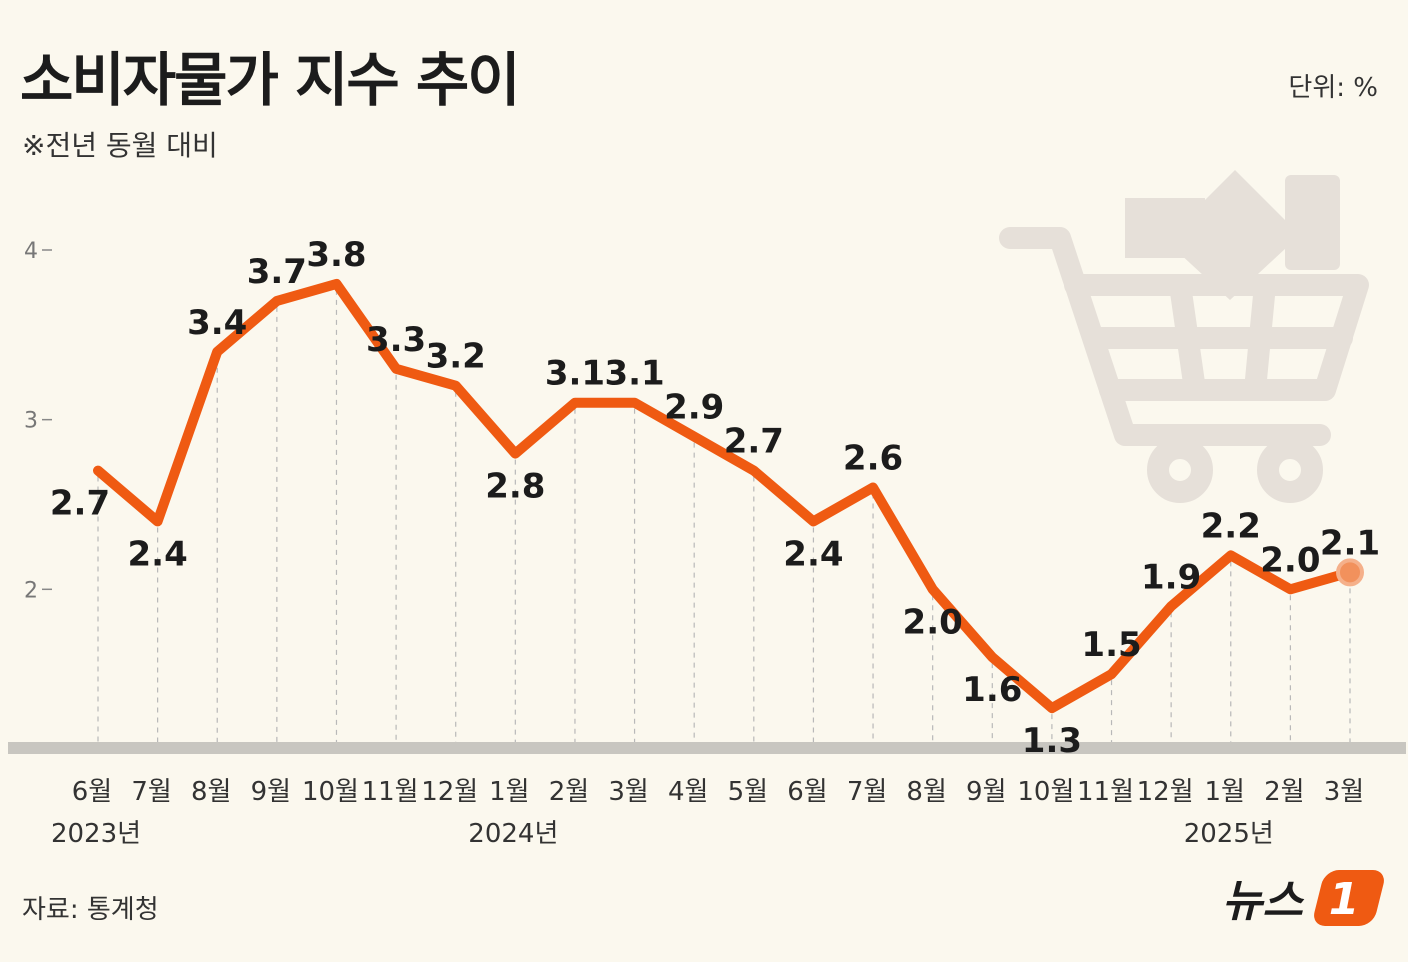 Image resolution: width=1408 pixels, height=962 pixels. Describe the element at coordinates (513, 834) in the screenshot. I see `year-label: 2024년` at that location.